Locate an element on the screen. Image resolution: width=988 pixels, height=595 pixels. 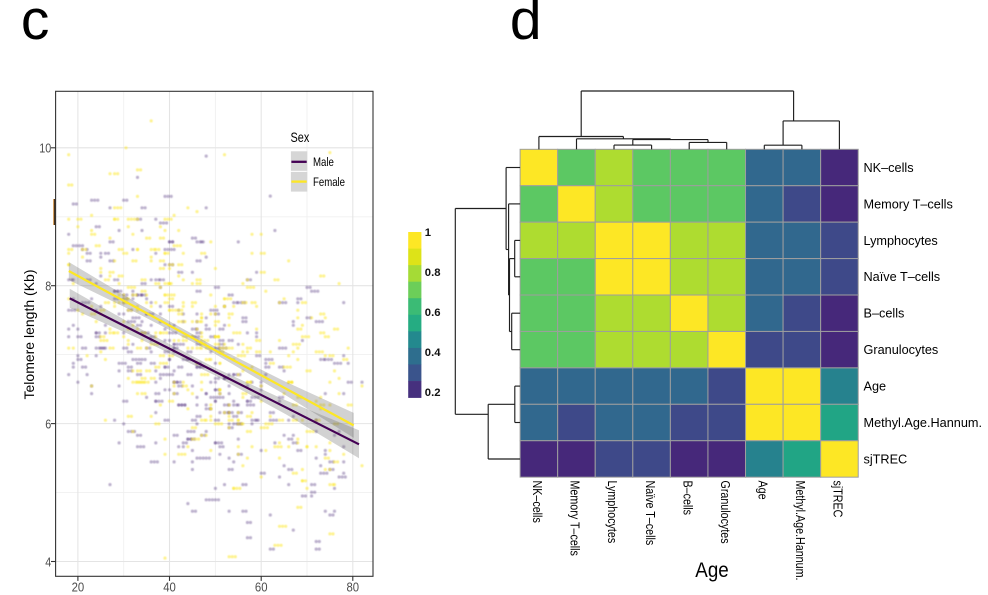
svg-text: 80 is located at coordinates (353, 587).